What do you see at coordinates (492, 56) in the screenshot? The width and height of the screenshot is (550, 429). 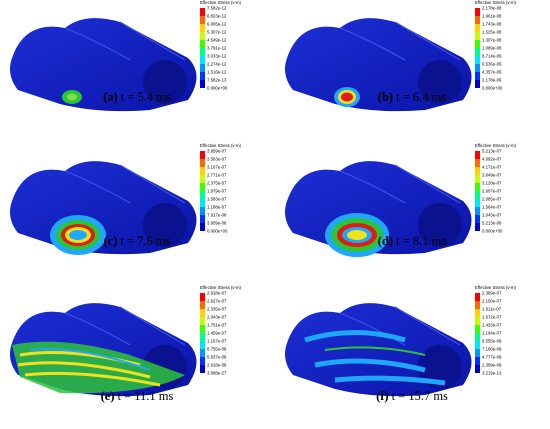 I see `legend-label: 8.714e-09` at bounding box center [492, 56].